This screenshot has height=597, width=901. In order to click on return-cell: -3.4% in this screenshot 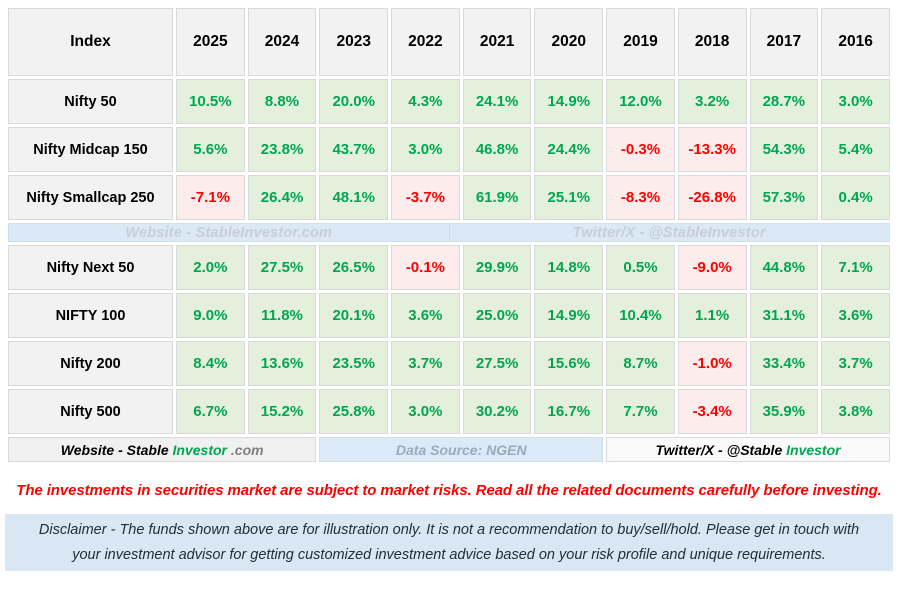, I will do `click(712, 411)`.